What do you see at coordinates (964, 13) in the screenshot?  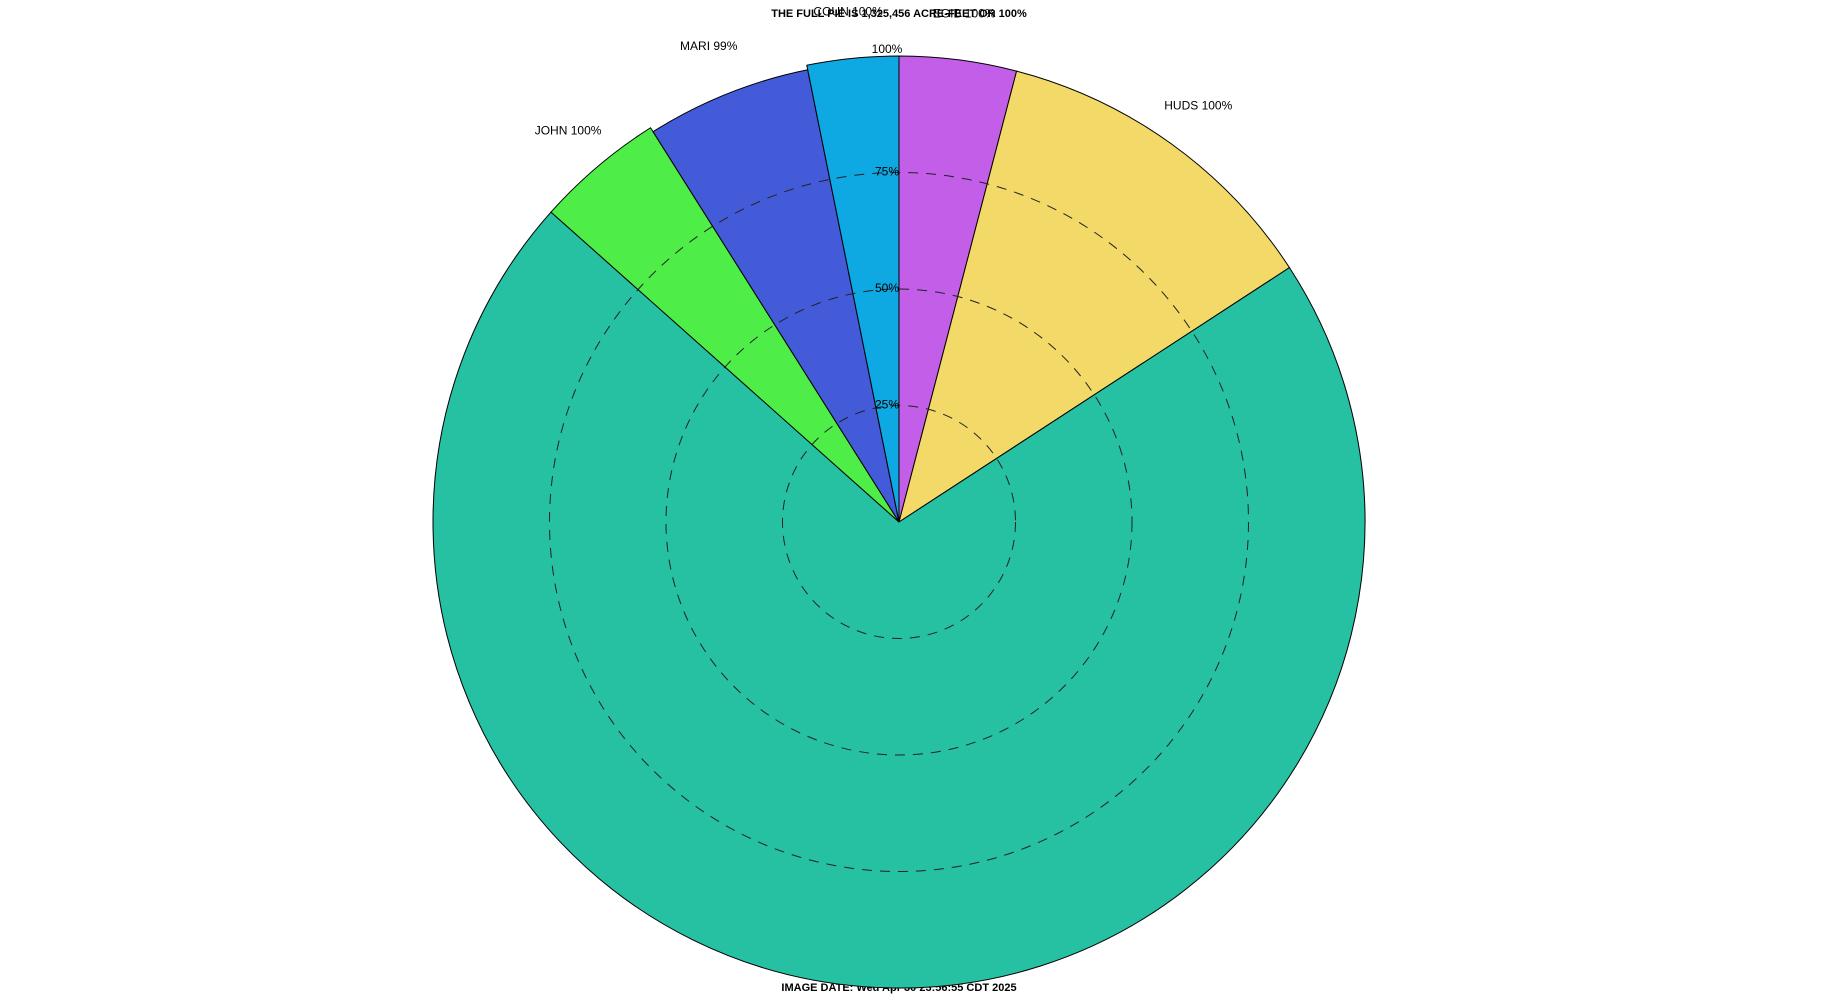 I see `wedge-label: EGIB 100%` at bounding box center [964, 13].